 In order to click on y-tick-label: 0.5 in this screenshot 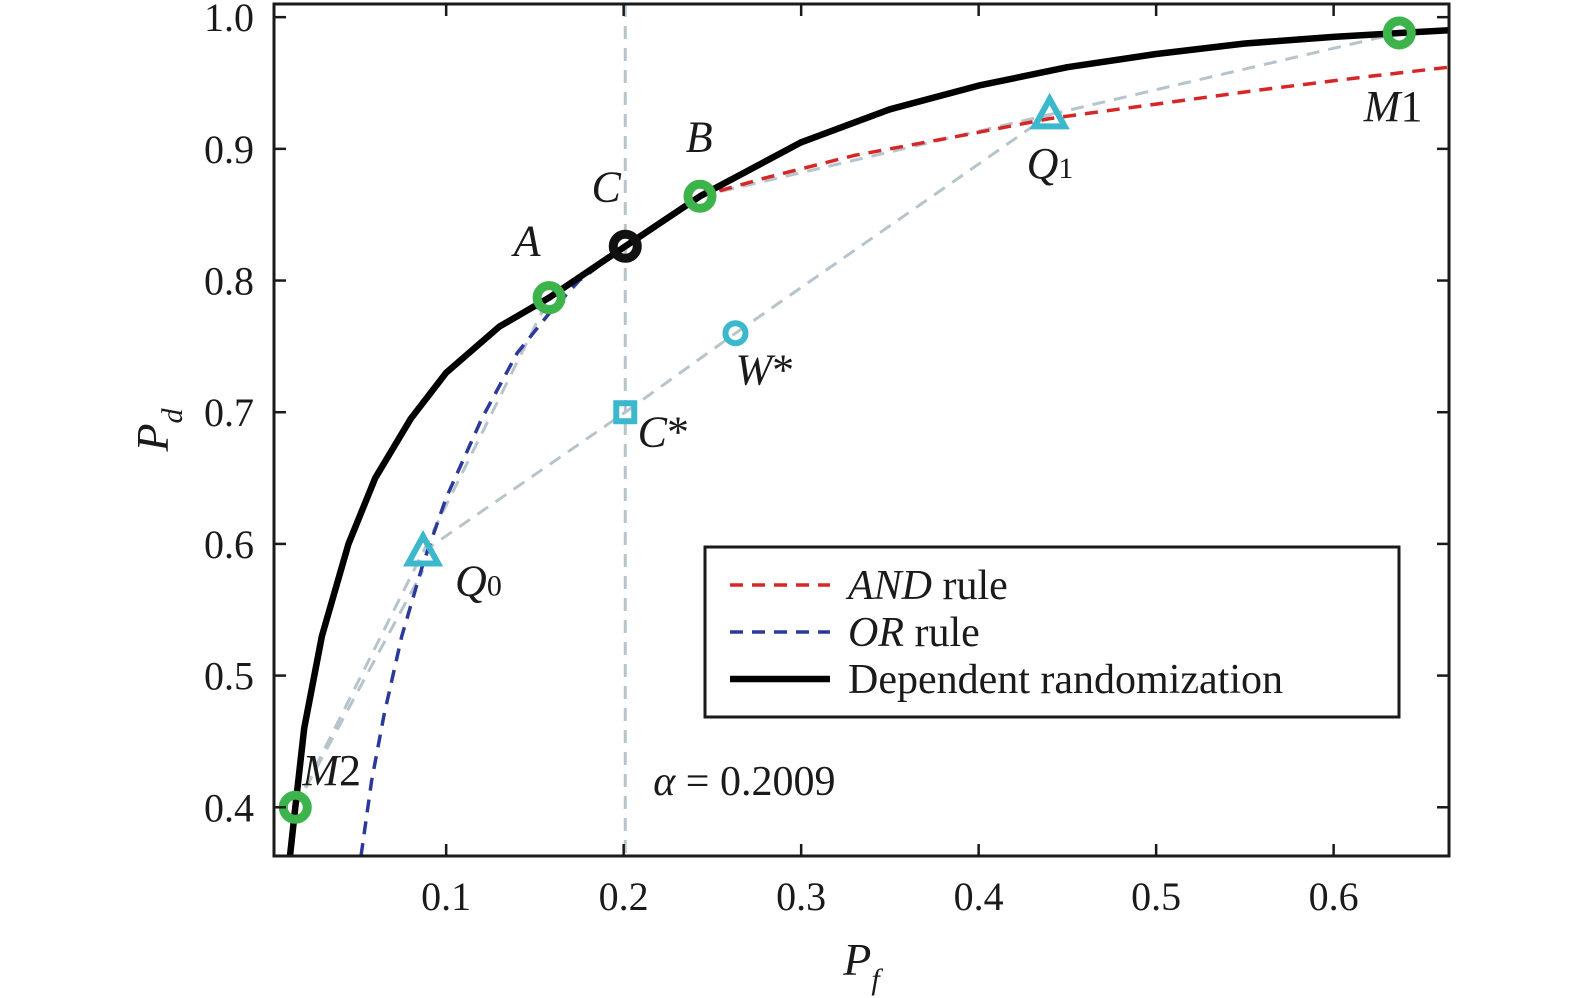, I will do `click(229, 676)`.